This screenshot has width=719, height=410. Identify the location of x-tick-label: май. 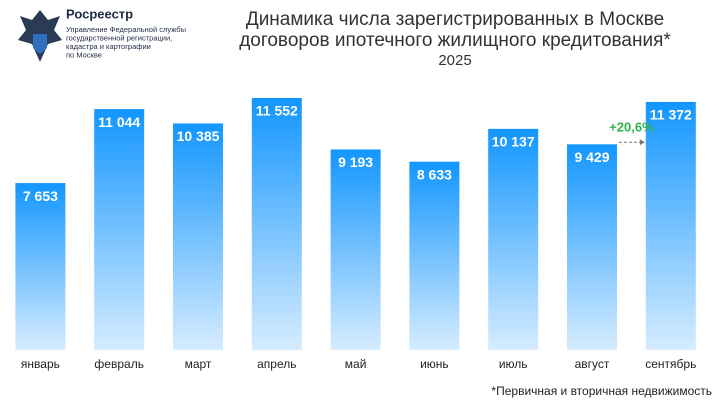
(356, 364).